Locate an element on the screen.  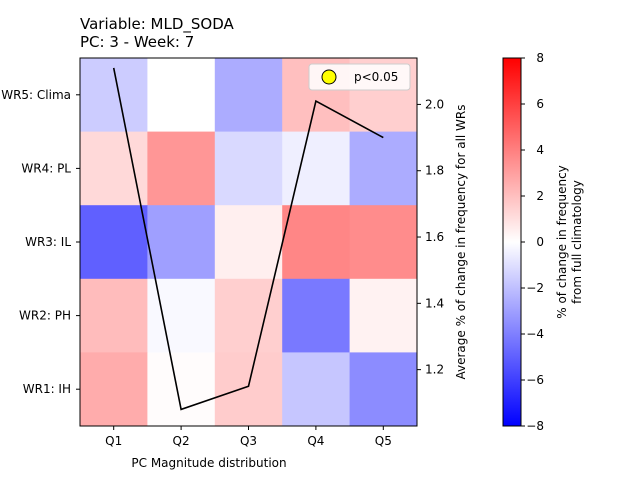
x-tick-label: Q3 is located at coordinates (248, 441).